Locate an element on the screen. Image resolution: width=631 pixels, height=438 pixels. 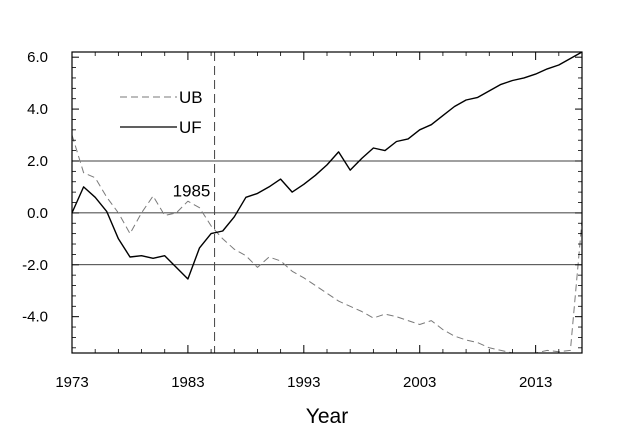
y-tick-label: 0.0 is located at coordinates (37, 213).